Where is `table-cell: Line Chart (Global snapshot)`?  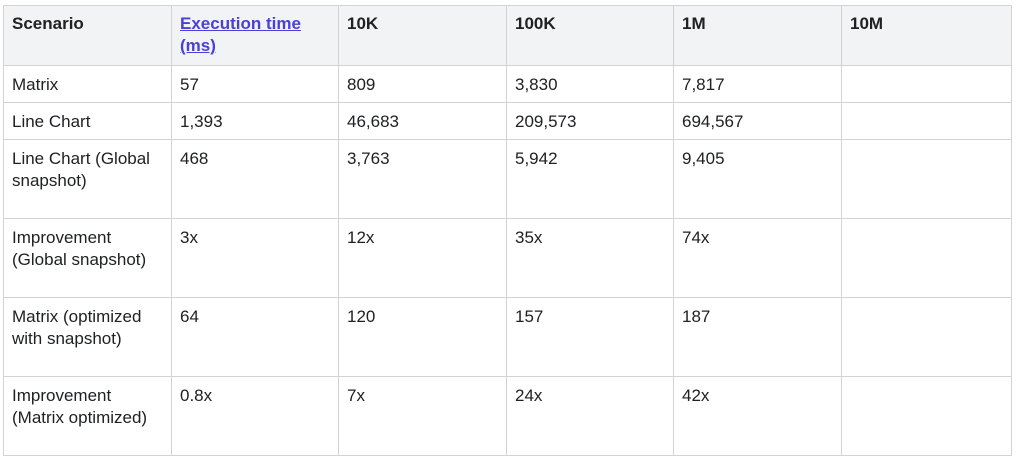
table-cell: Line Chart (Global snapshot) is located at coordinates (87, 179).